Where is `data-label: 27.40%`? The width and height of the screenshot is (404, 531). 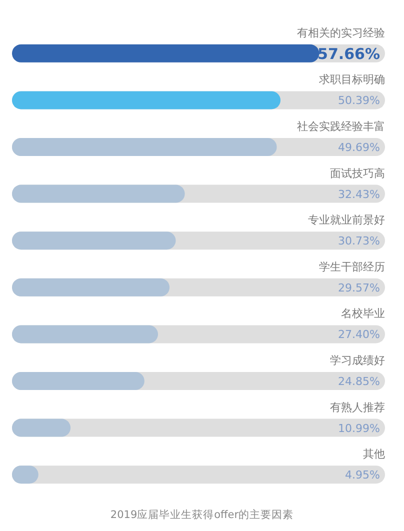 data-label: 27.40% is located at coordinates (359, 335).